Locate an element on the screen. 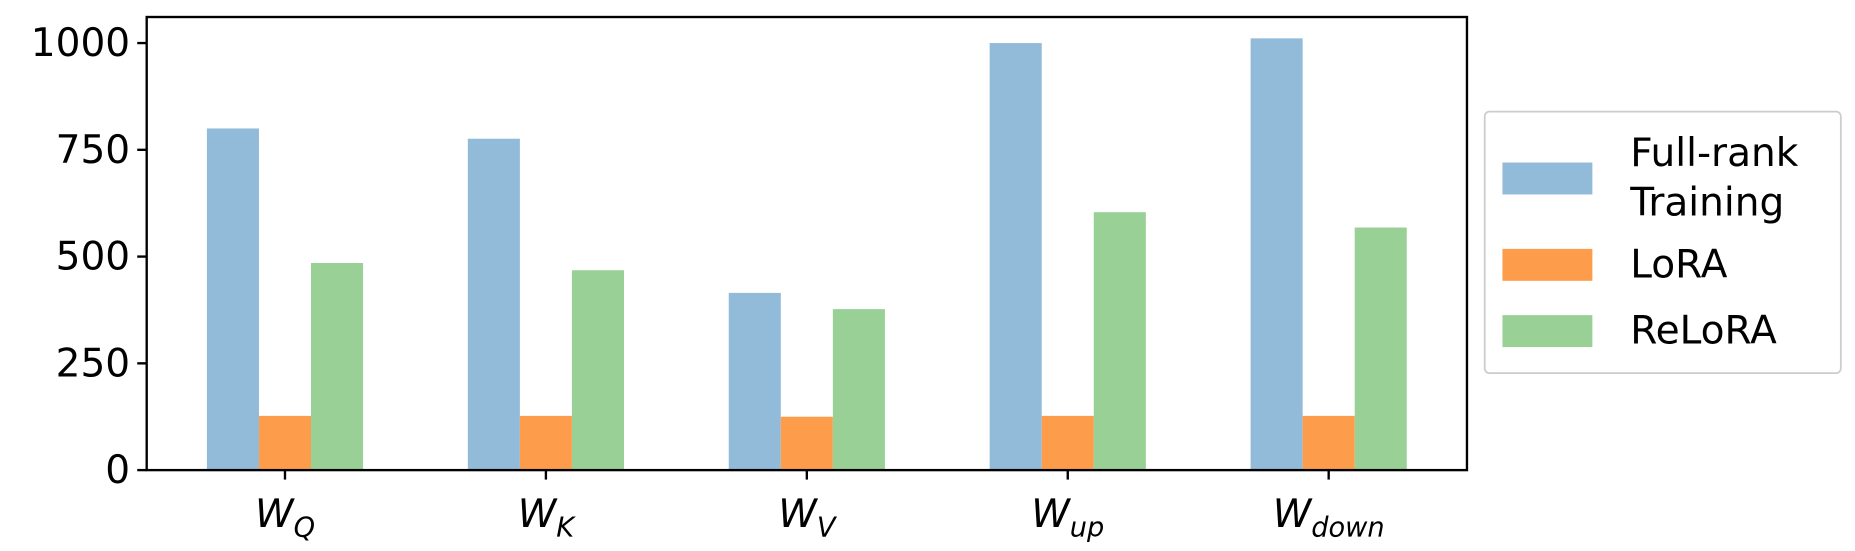 This screenshot has height=551, width=1855. x-tick-label: WK is located at coordinates (547, 517).